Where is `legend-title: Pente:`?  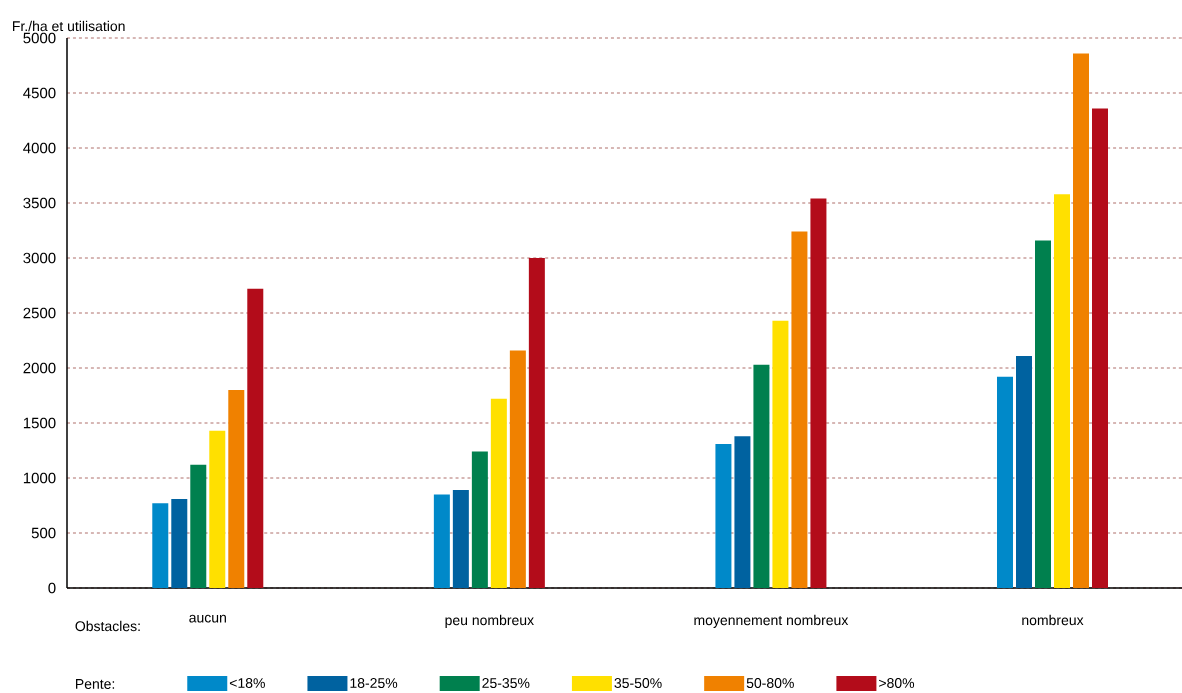
legend-title: Pente: is located at coordinates (95, 684).